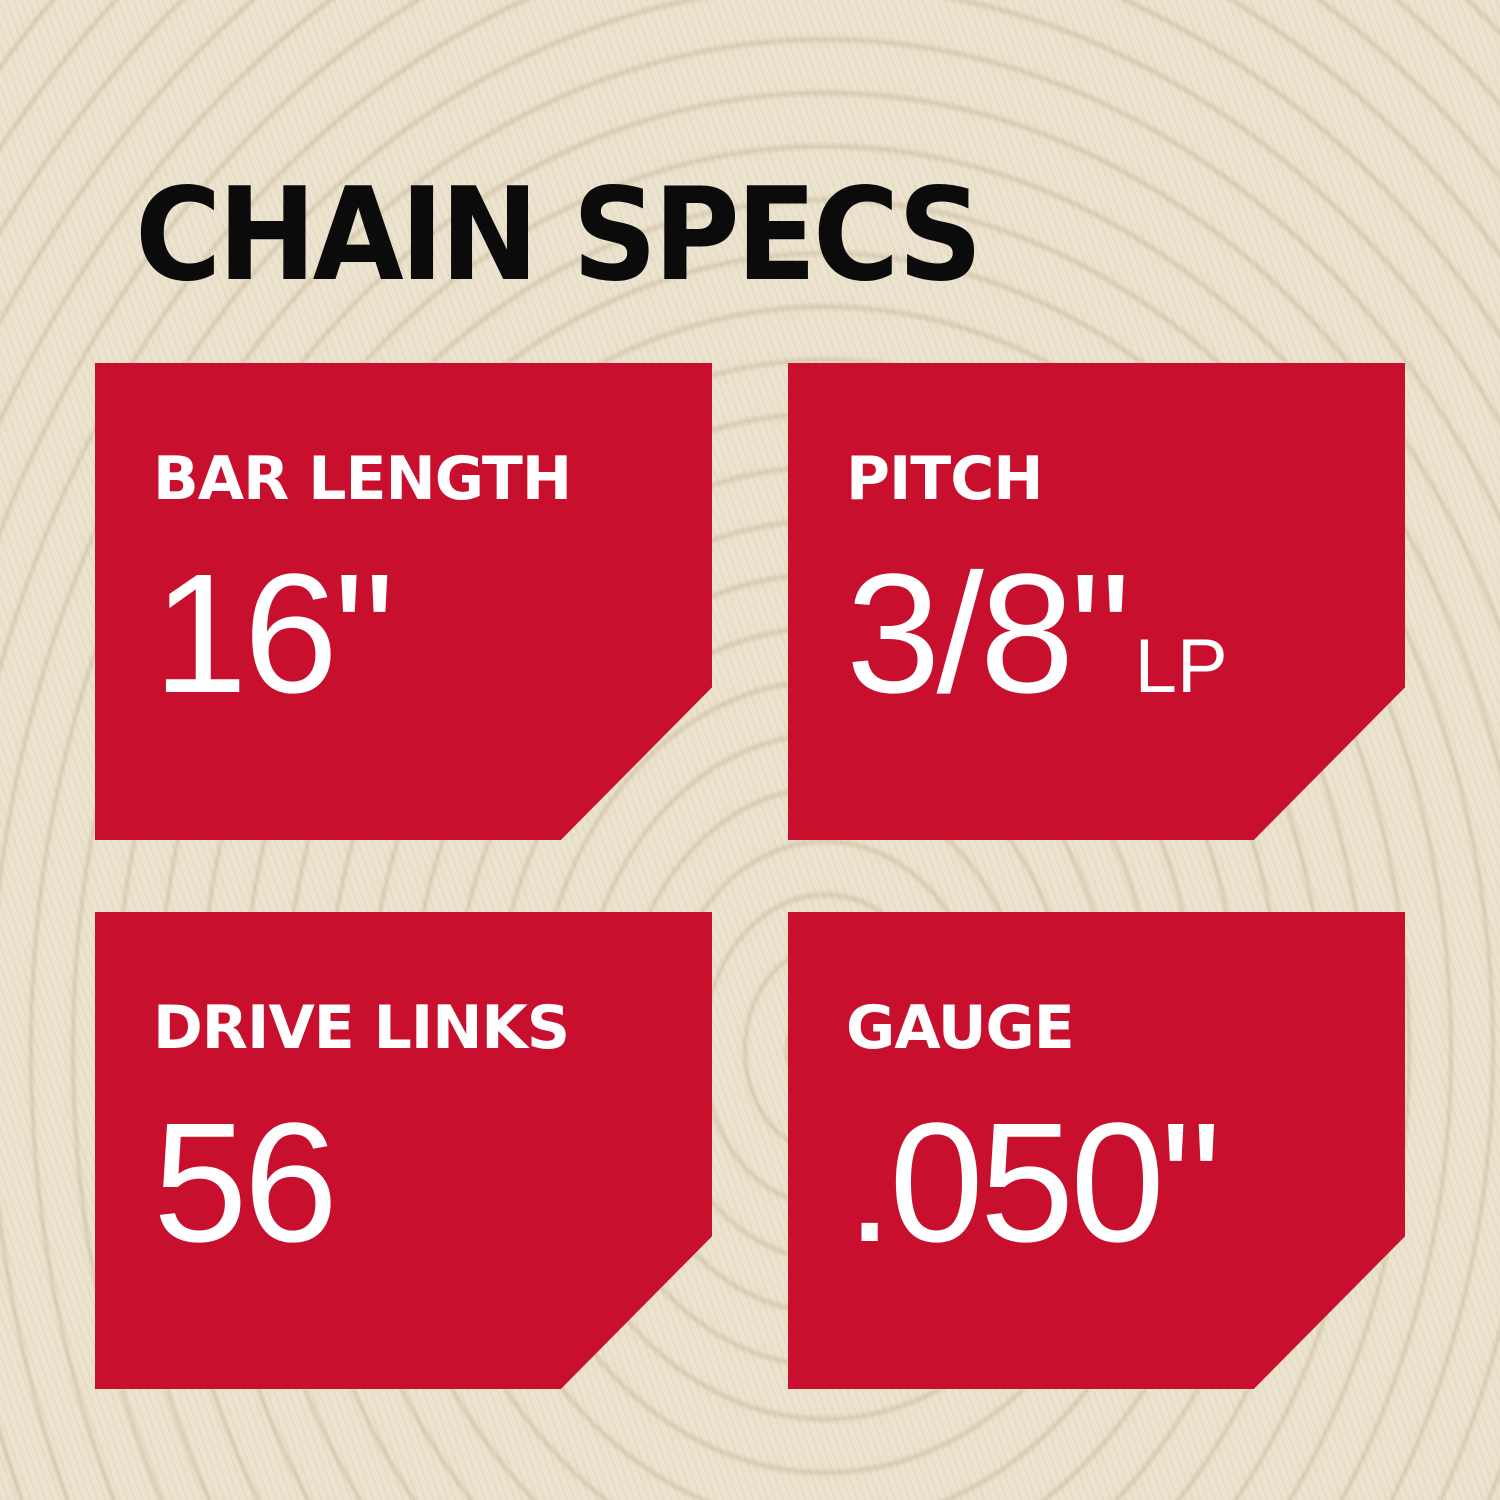 The height and width of the screenshot is (1500, 1500). I want to click on spec-value-wrap: 3/8" LP, so click(1037, 634).